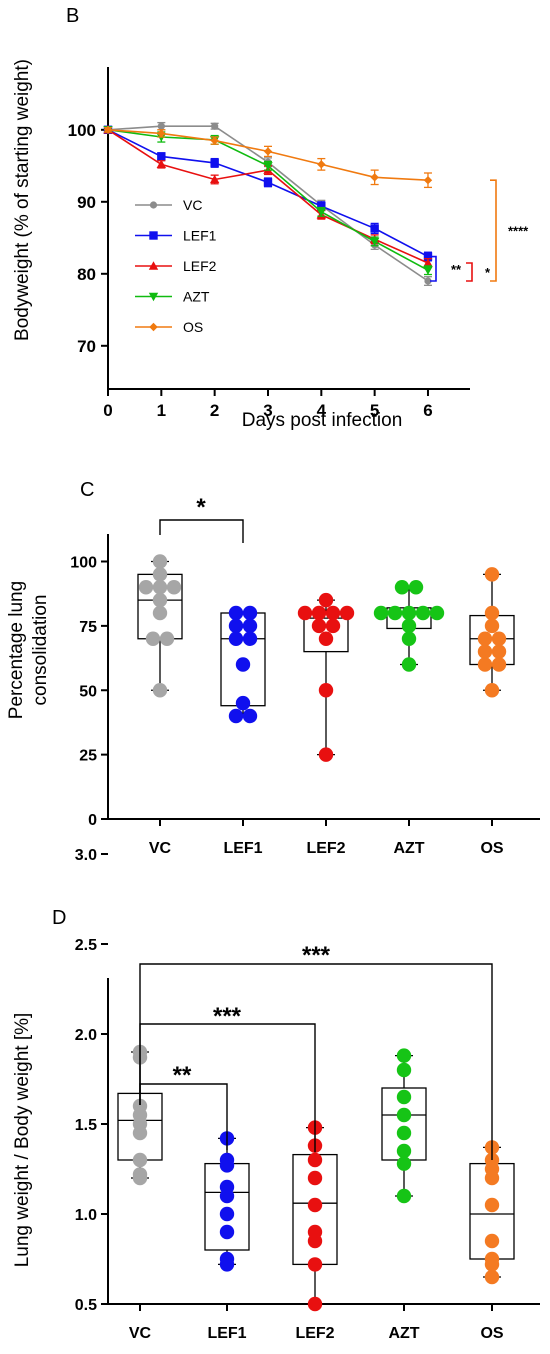 This screenshot has height=1354, width=550. What do you see at coordinates (325, 848) in the screenshot?
I see `x-tick-label: LEF2` at bounding box center [325, 848].